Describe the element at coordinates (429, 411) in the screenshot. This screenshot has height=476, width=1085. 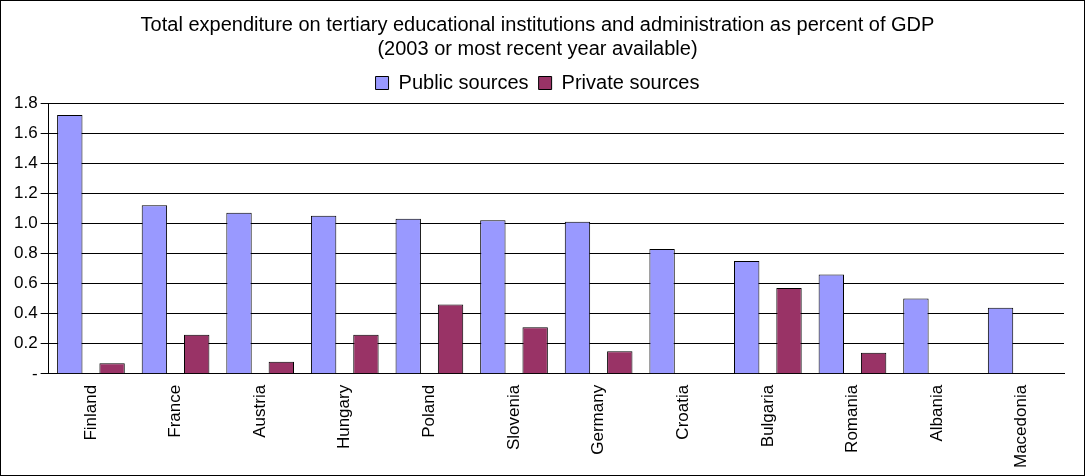
I see `x-tick-label: Poland` at that location.